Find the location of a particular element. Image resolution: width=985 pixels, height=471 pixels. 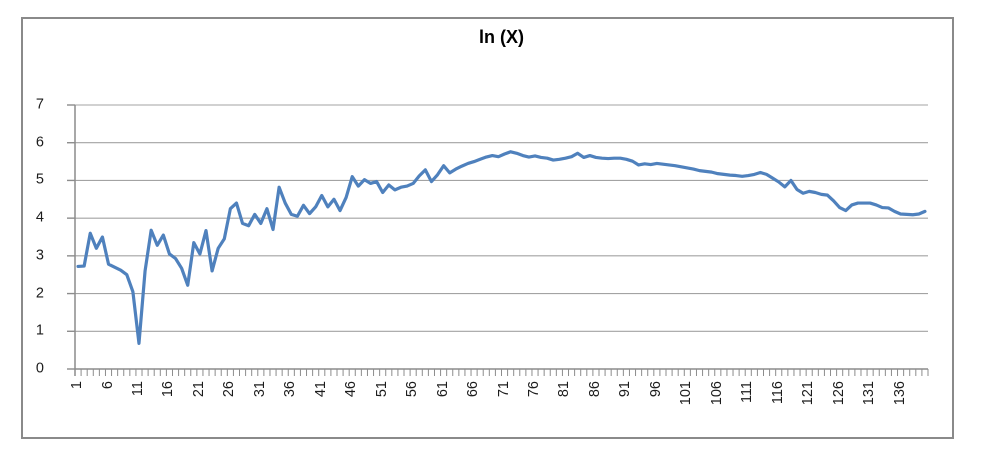

x-axis-tick-label: 26 is located at coordinates (229, 389).